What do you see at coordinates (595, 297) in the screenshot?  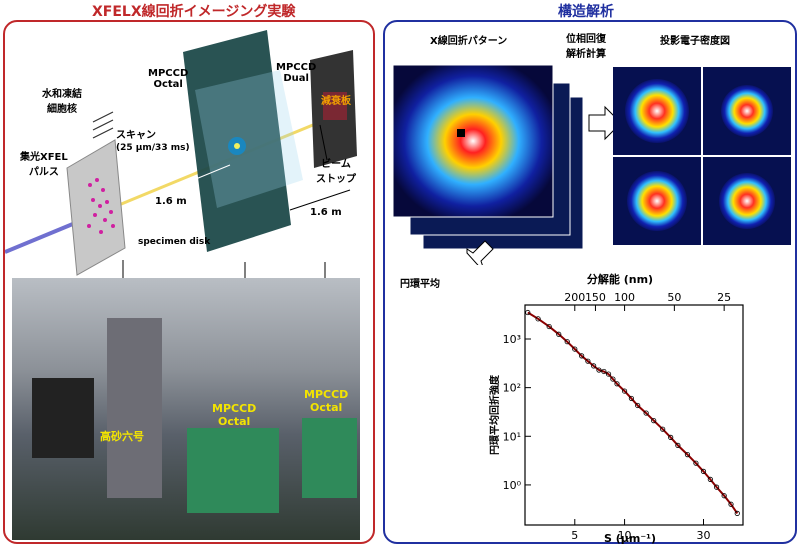 I see `top-tick-label: 150` at bounding box center [595, 297].